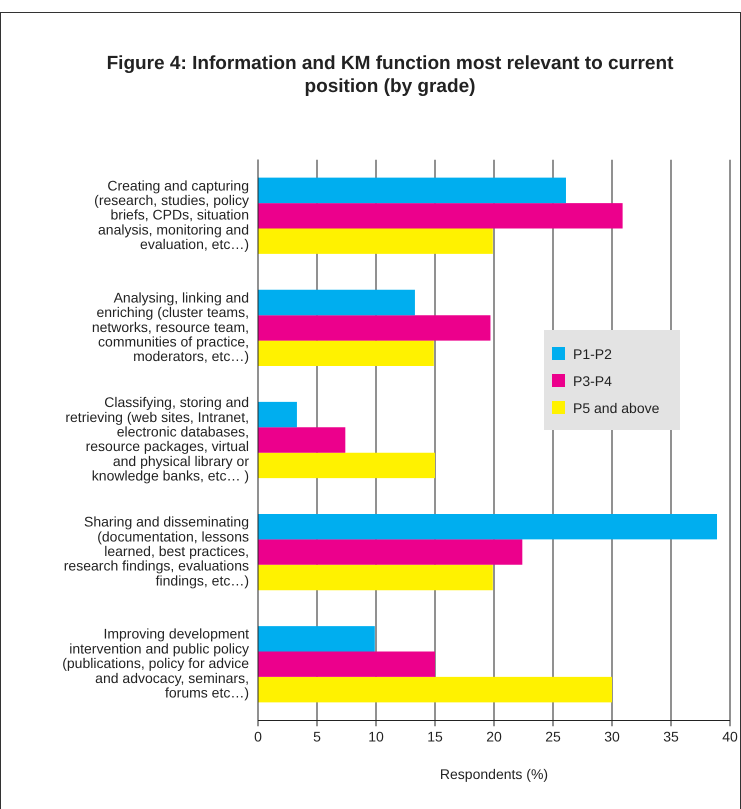 This screenshot has width=741, height=809. I want to click on x-tick-label: 5, so click(317, 736).